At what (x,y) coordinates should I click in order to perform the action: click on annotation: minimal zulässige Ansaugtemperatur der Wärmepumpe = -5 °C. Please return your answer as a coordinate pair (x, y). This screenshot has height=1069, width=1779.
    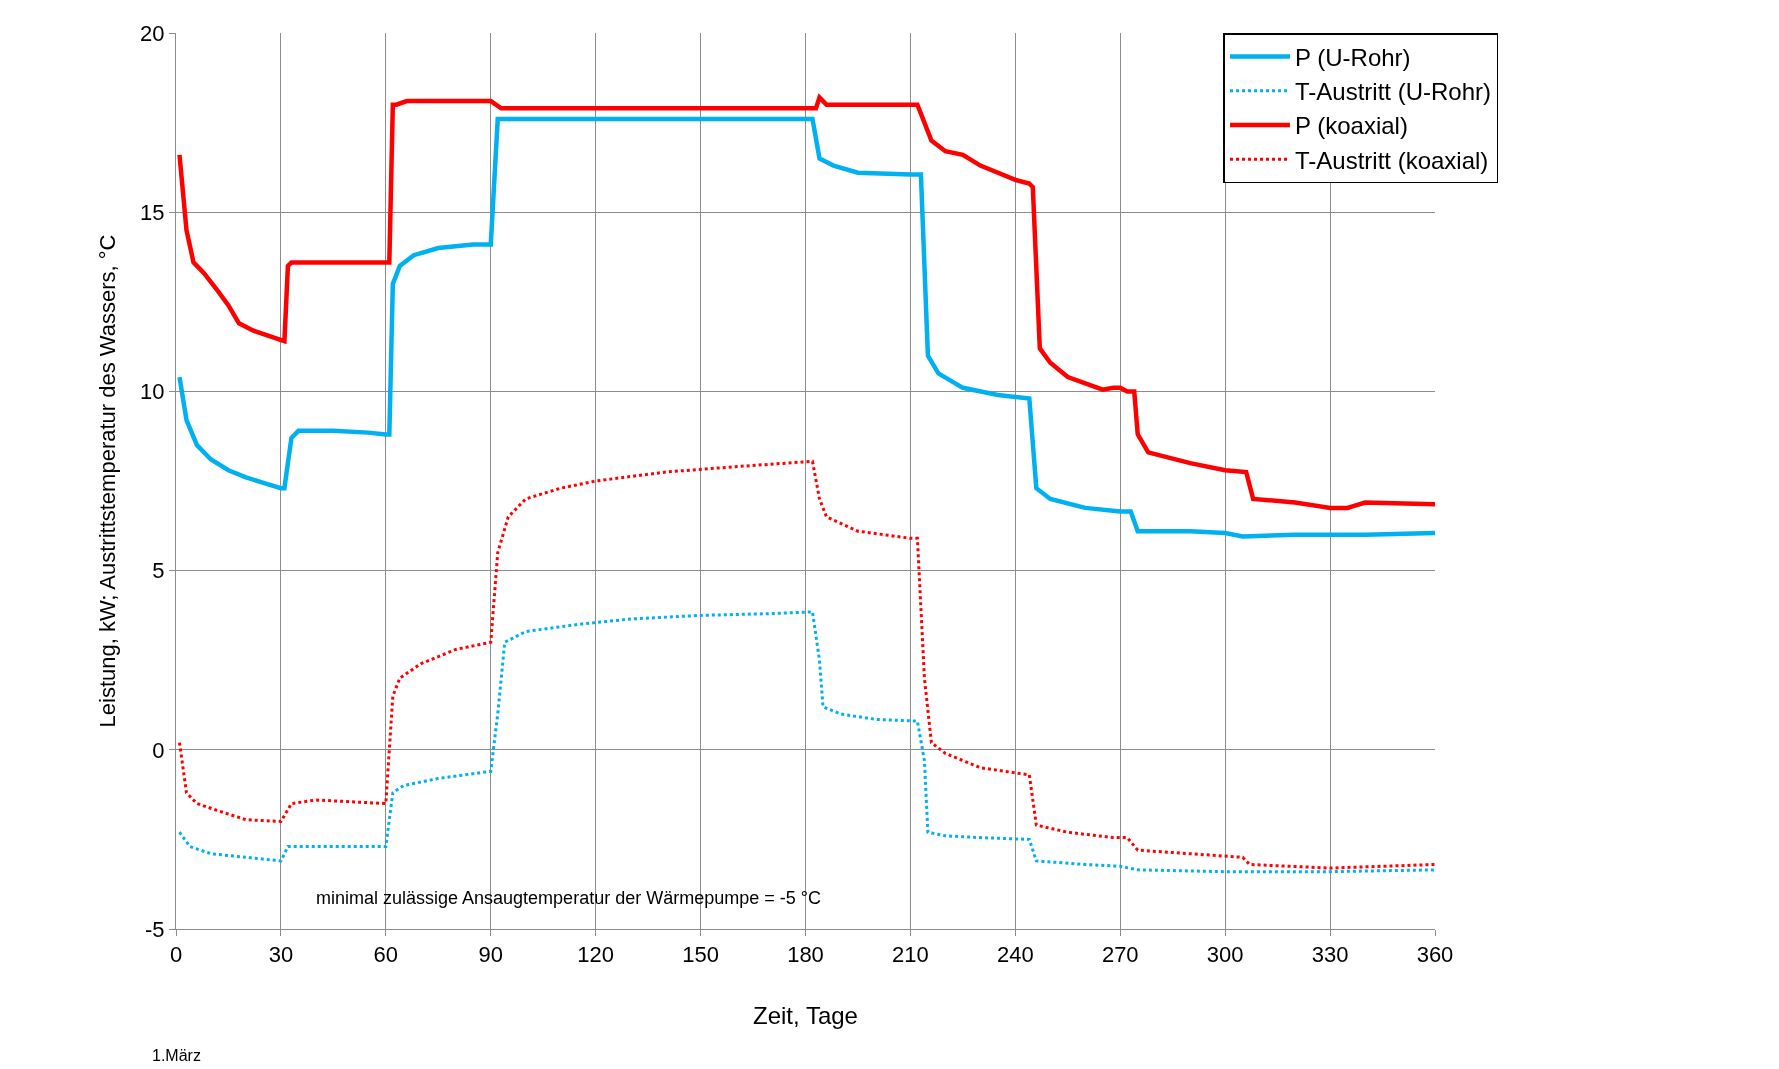
    Looking at the image, I should click on (568, 898).